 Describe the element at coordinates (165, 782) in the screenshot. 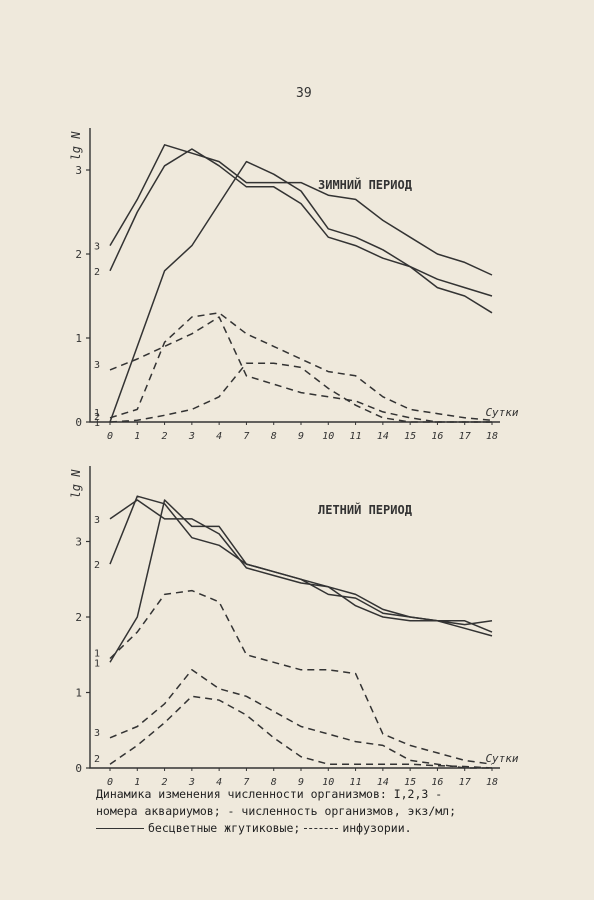

I see `summer-xtick-label: 2` at that location.